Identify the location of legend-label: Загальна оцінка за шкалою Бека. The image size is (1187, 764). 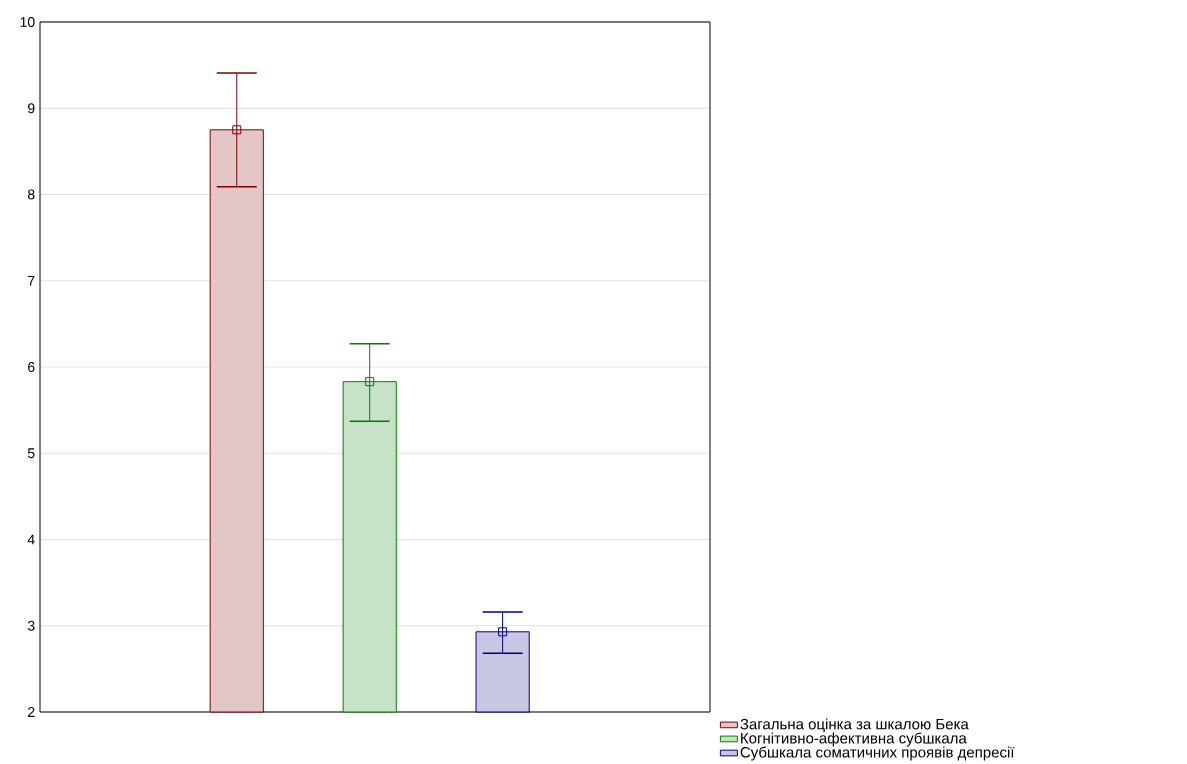
(854, 725).